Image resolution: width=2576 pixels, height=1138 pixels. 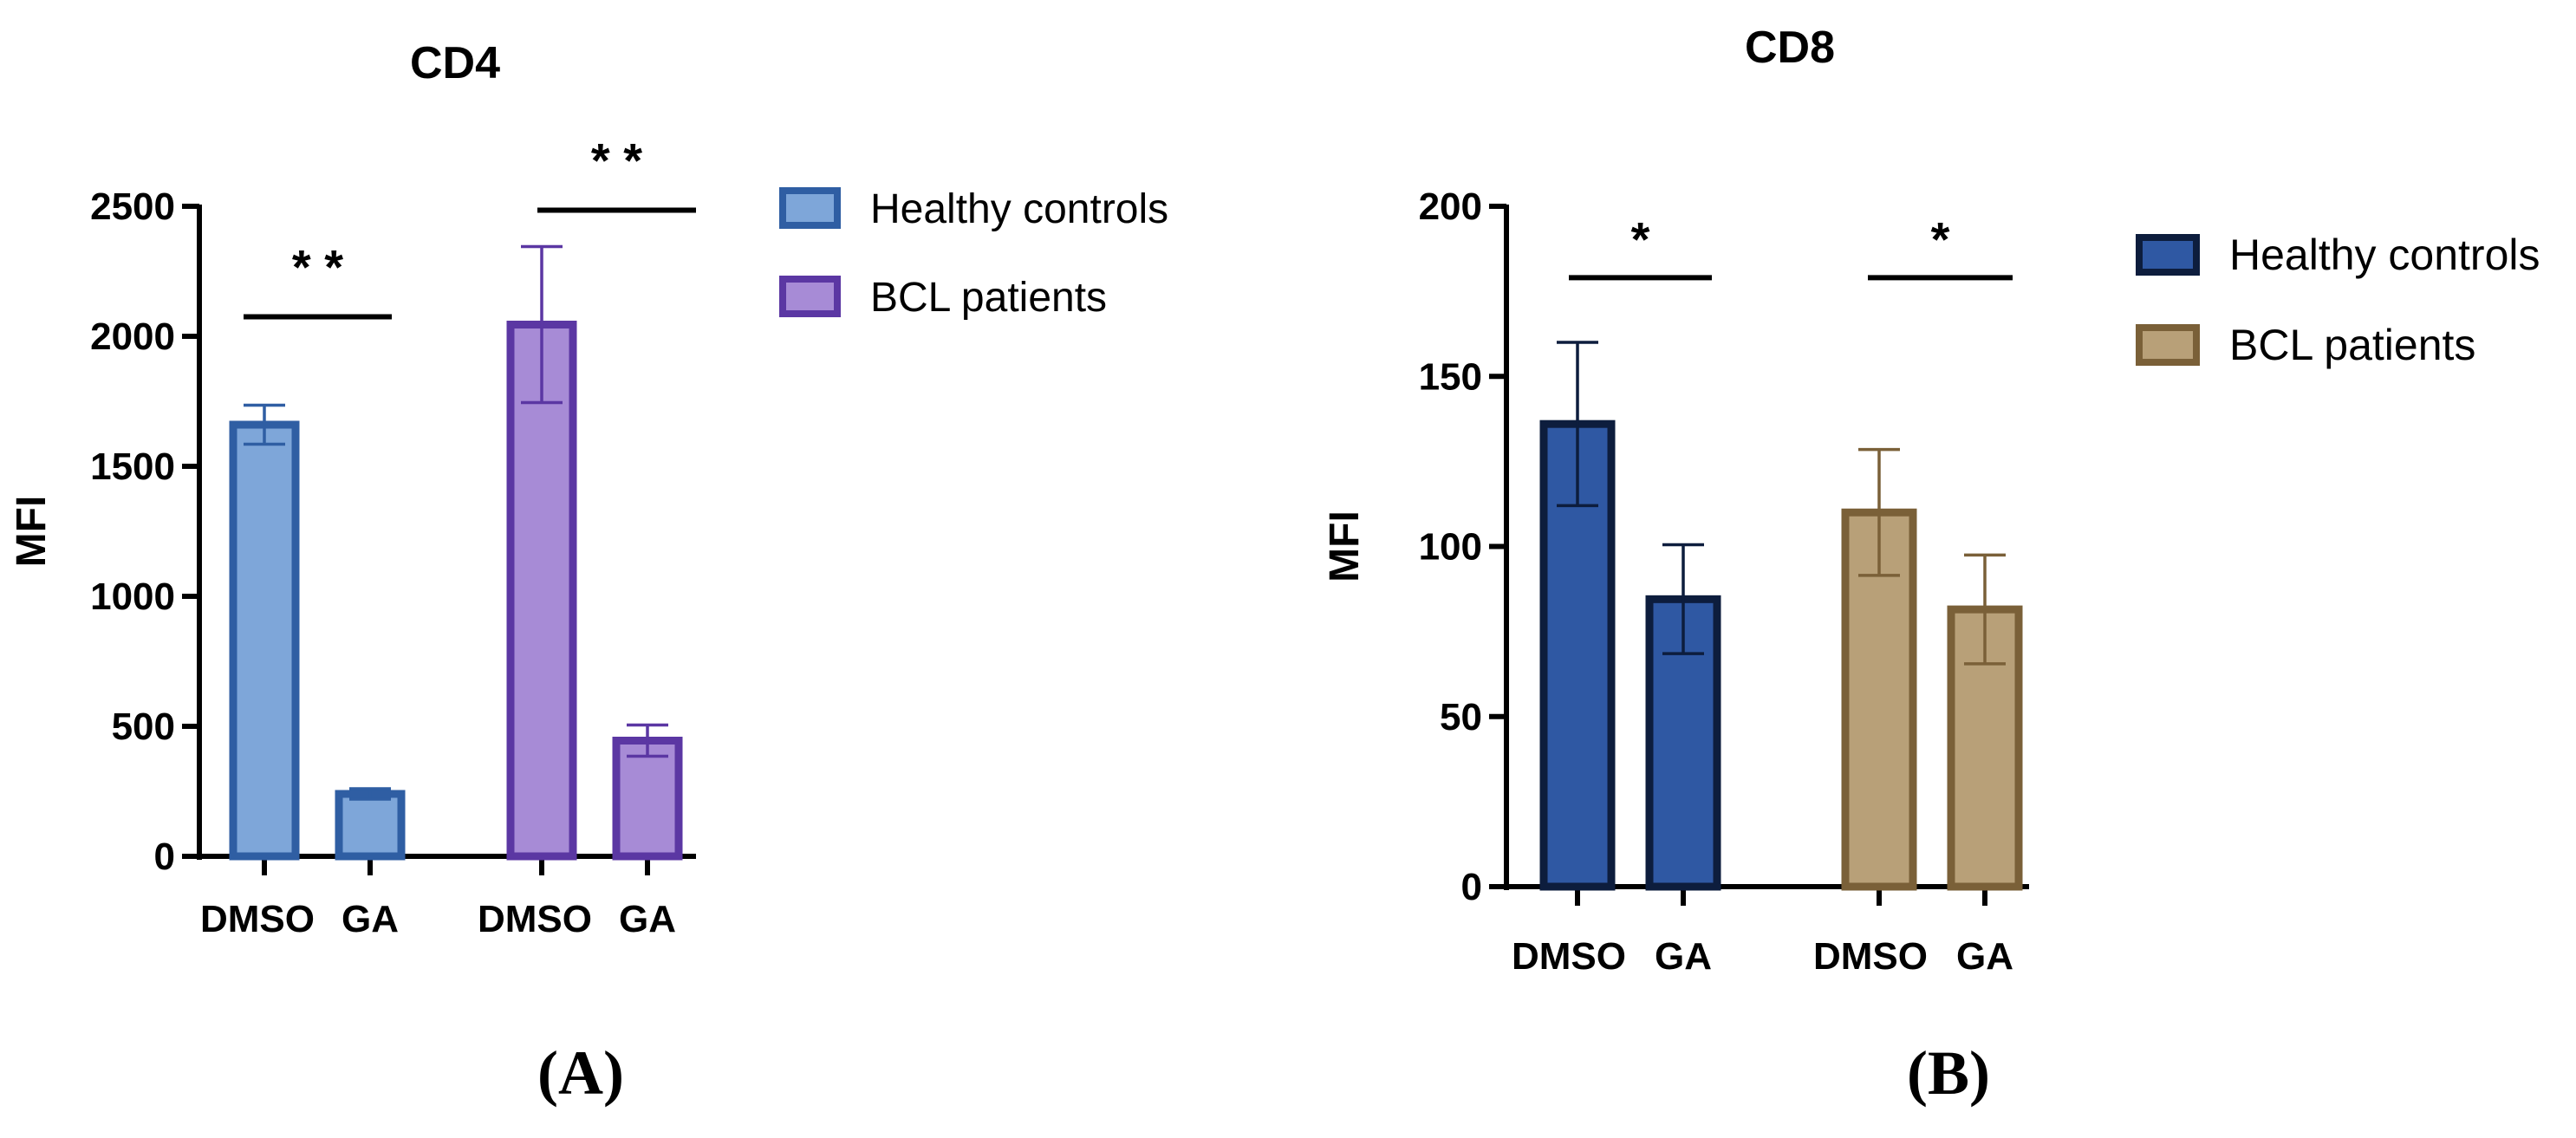 What do you see at coordinates (132, 597) in the screenshot?
I see `y-tick-label: 1000` at bounding box center [132, 597].